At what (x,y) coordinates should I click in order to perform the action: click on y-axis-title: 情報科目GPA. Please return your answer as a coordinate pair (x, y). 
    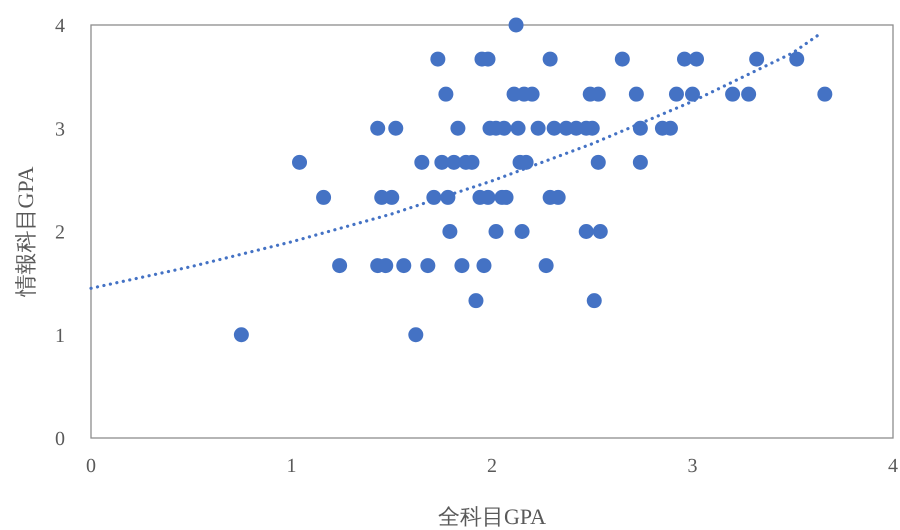
    Looking at the image, I should click on (25, 232).